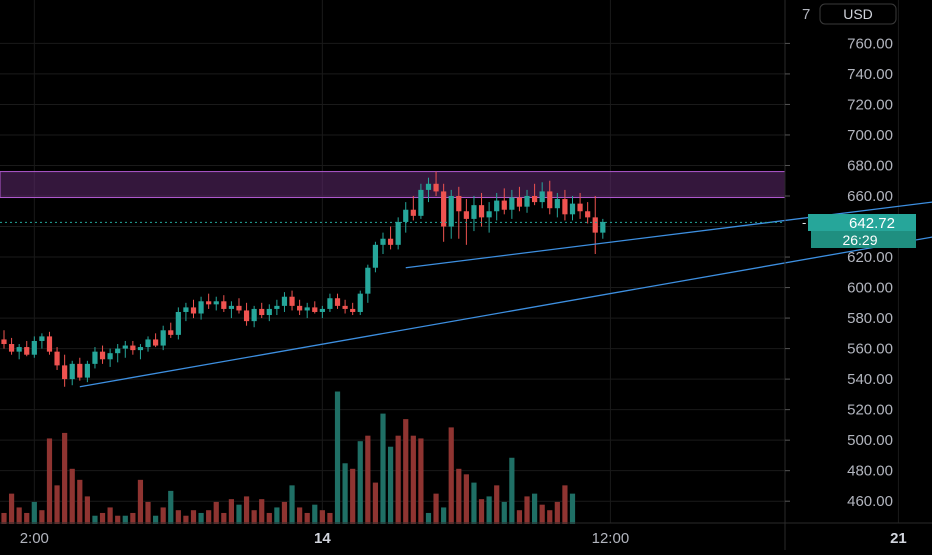 The width and height of the screenshot is (932, 555). I want to click on price-tick-label: 480.00, so click(870, 471).